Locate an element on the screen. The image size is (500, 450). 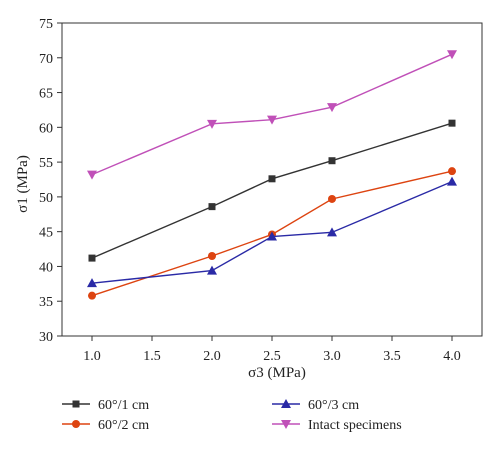
legend-item: Intact specimens is located at coordinates (337, 425).